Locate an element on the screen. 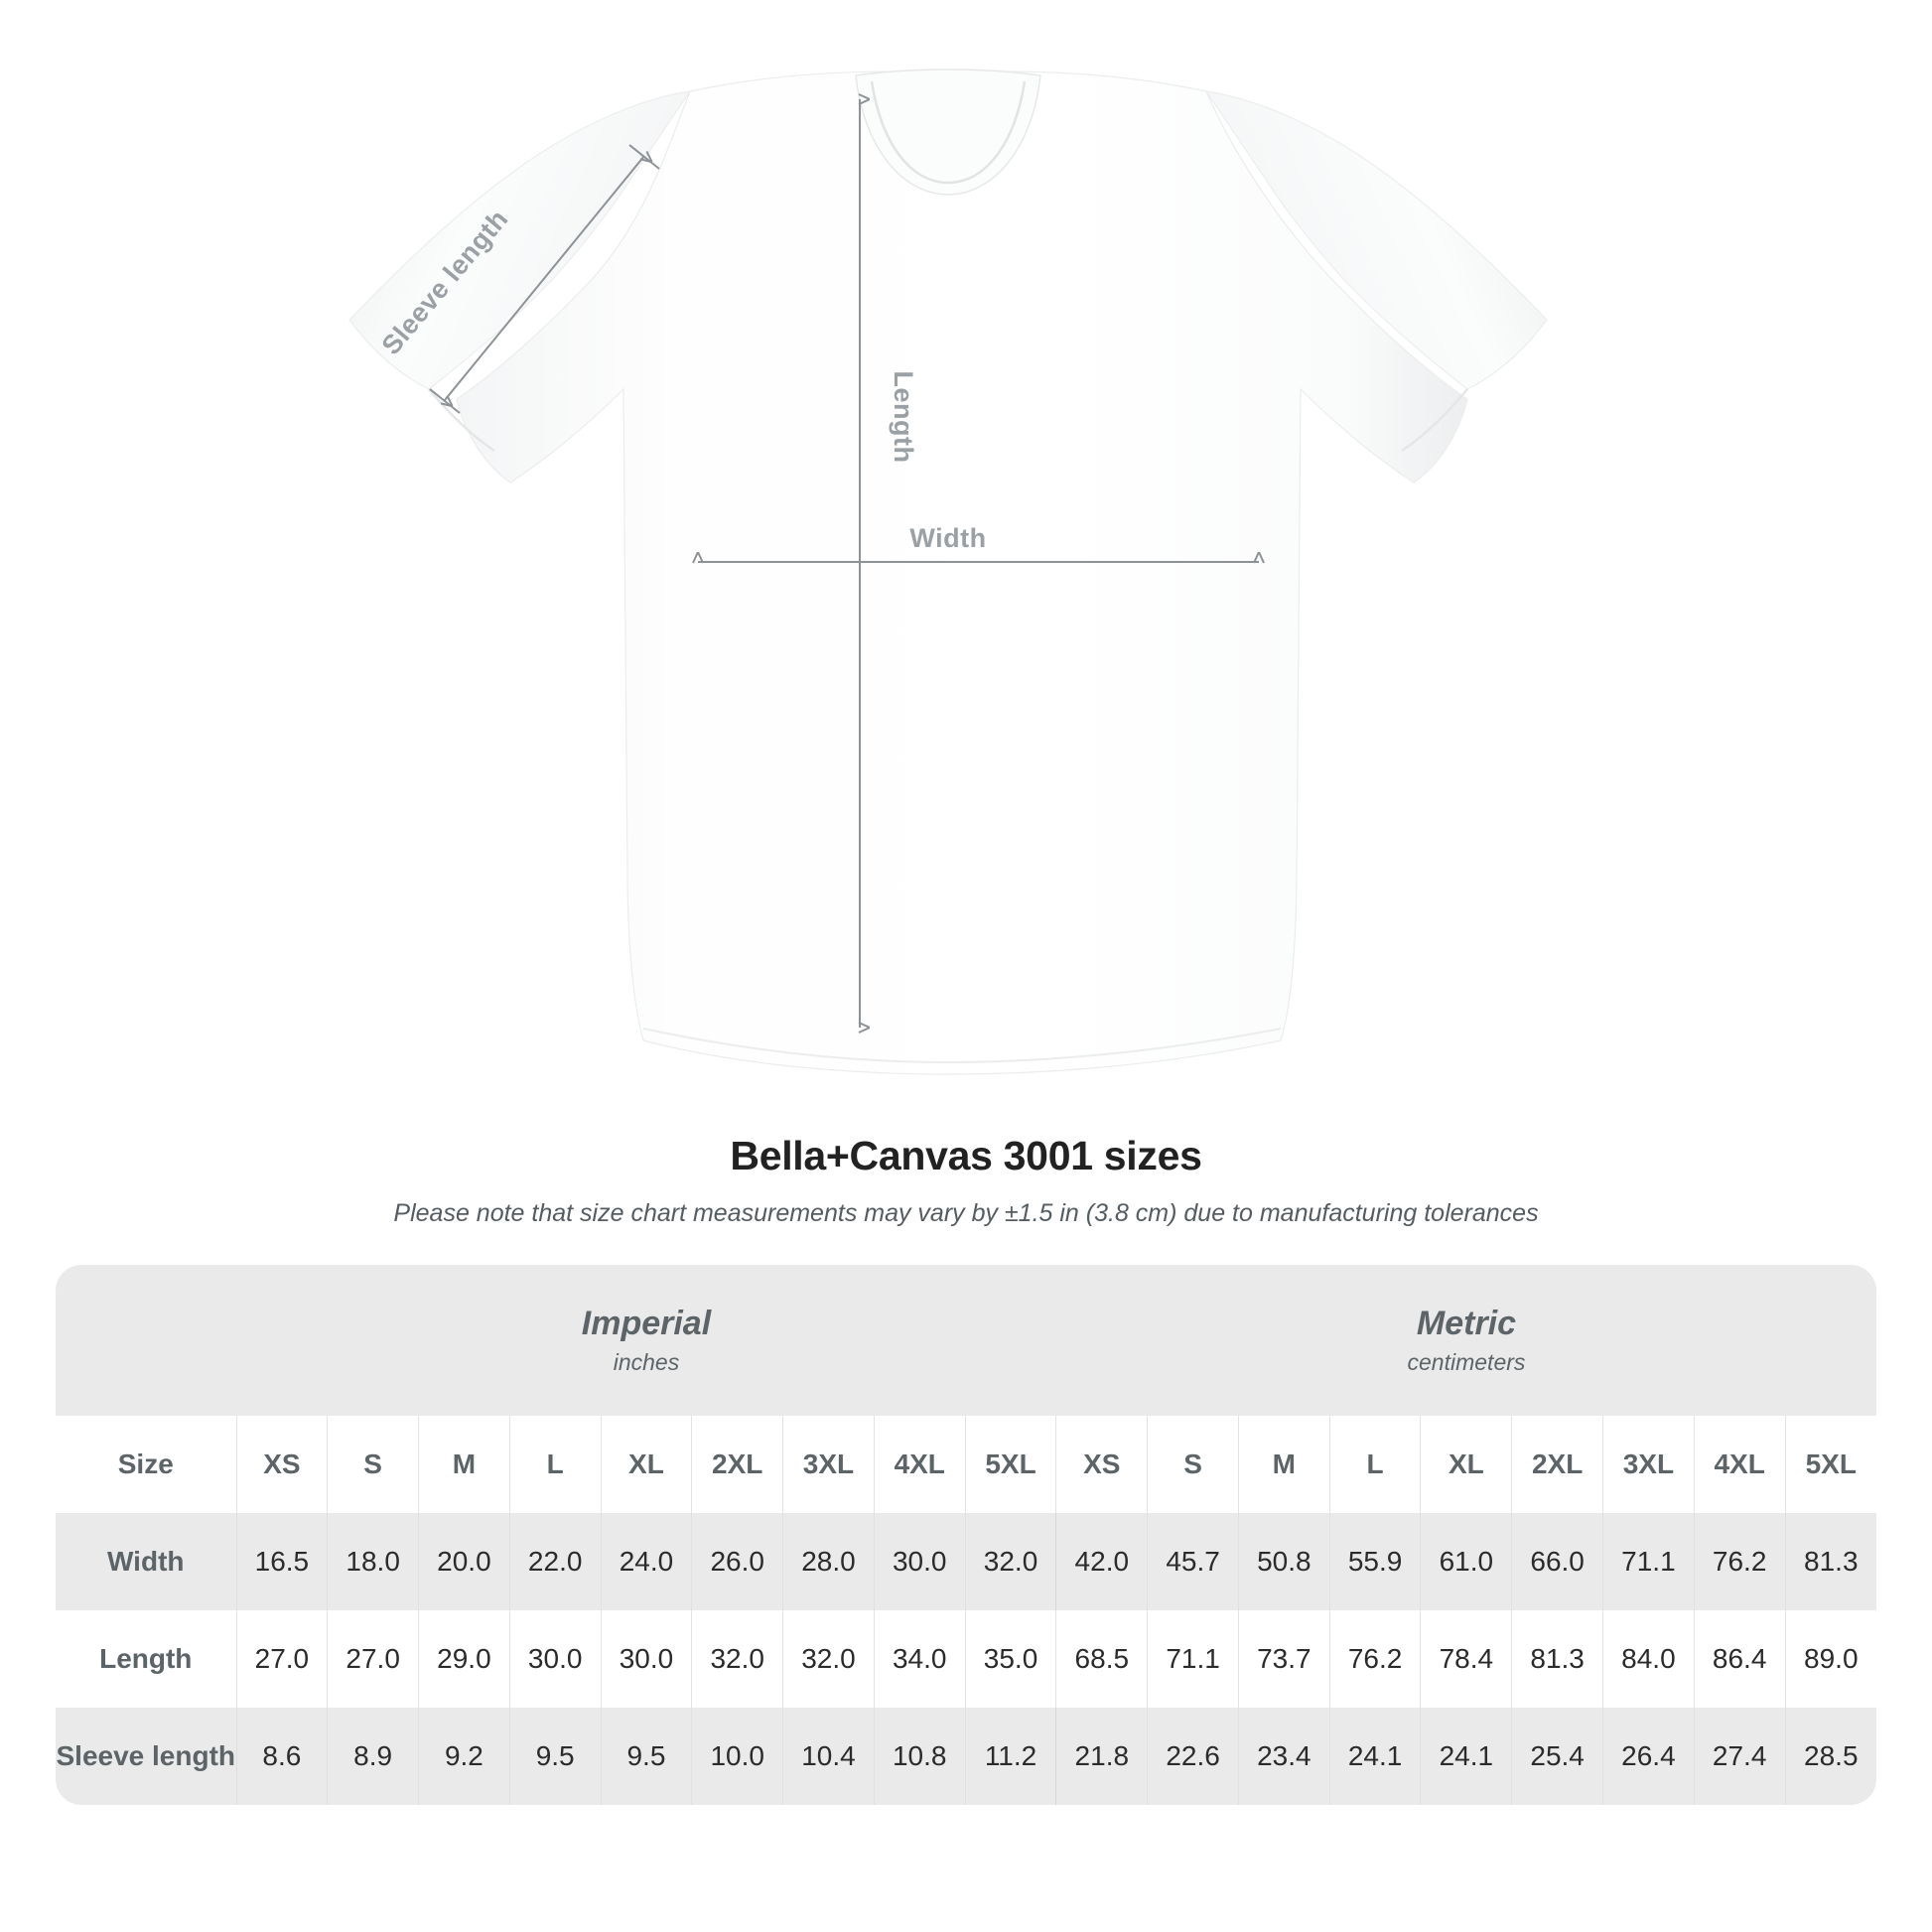 The height and width of the screenshot is (1932, 1932). size-column-header: 3XL is located at coordinates (829, 1464).